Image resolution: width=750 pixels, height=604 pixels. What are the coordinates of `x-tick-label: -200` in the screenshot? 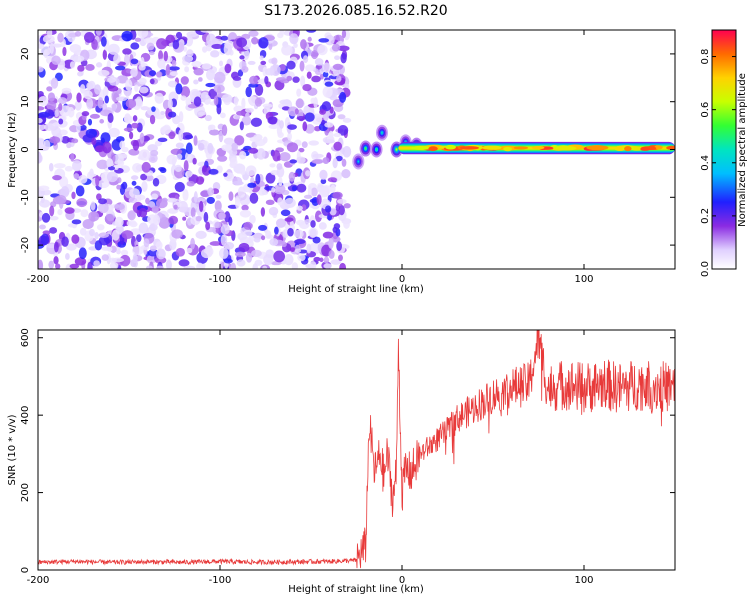 It's located at (38, 279).